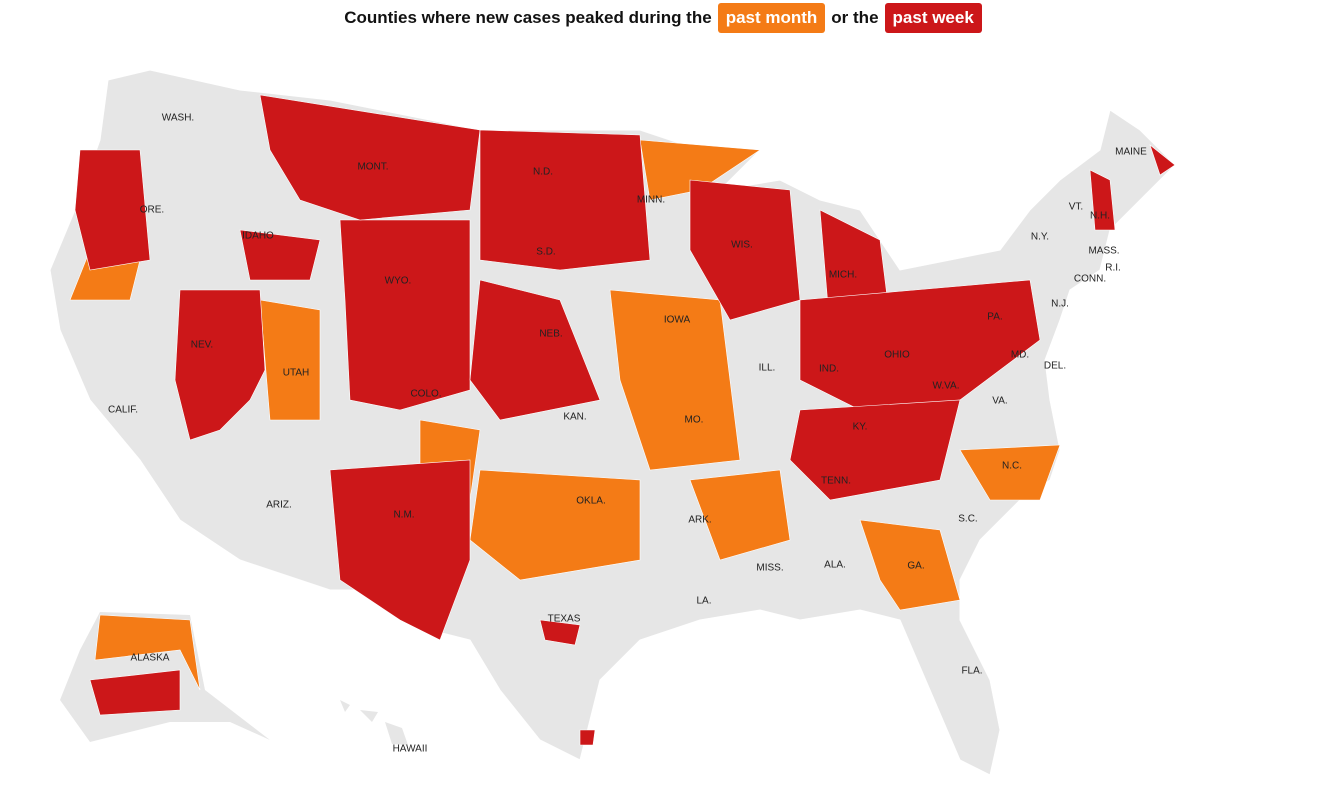  Describe the element at coordinates (915, 566) in the screenshot. I see `state-label: GA.` at that location.